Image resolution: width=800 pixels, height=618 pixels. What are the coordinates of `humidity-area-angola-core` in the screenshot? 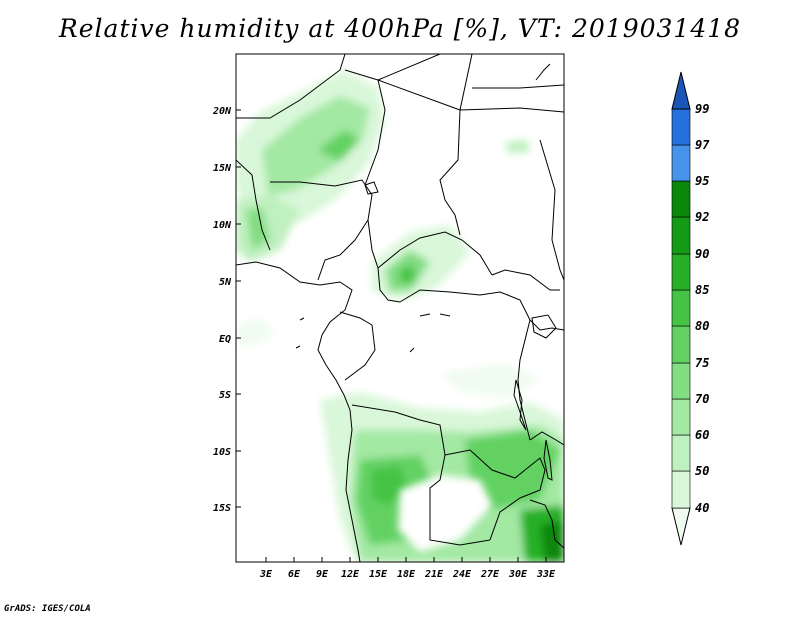 It's located at (390, 485).